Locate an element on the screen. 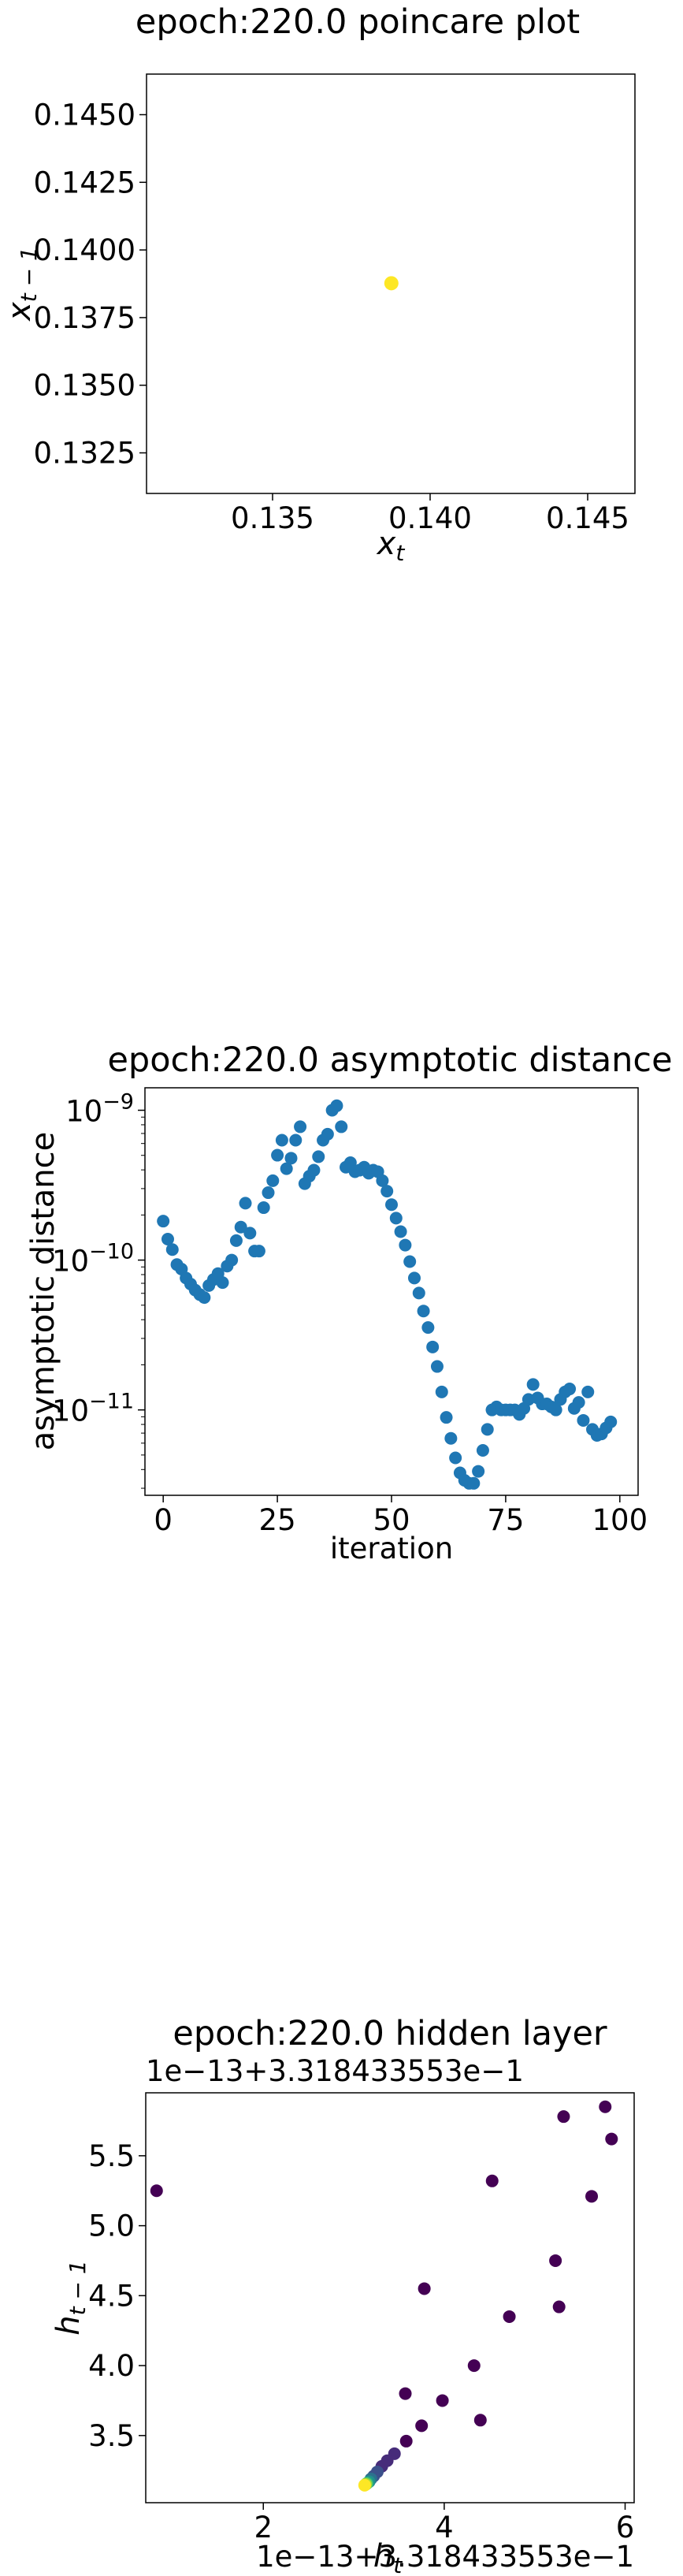 This screenshot has height=2576, width=683. asymptotic-y-tick-label: 10−11 is located at coordinates (93, 1409).